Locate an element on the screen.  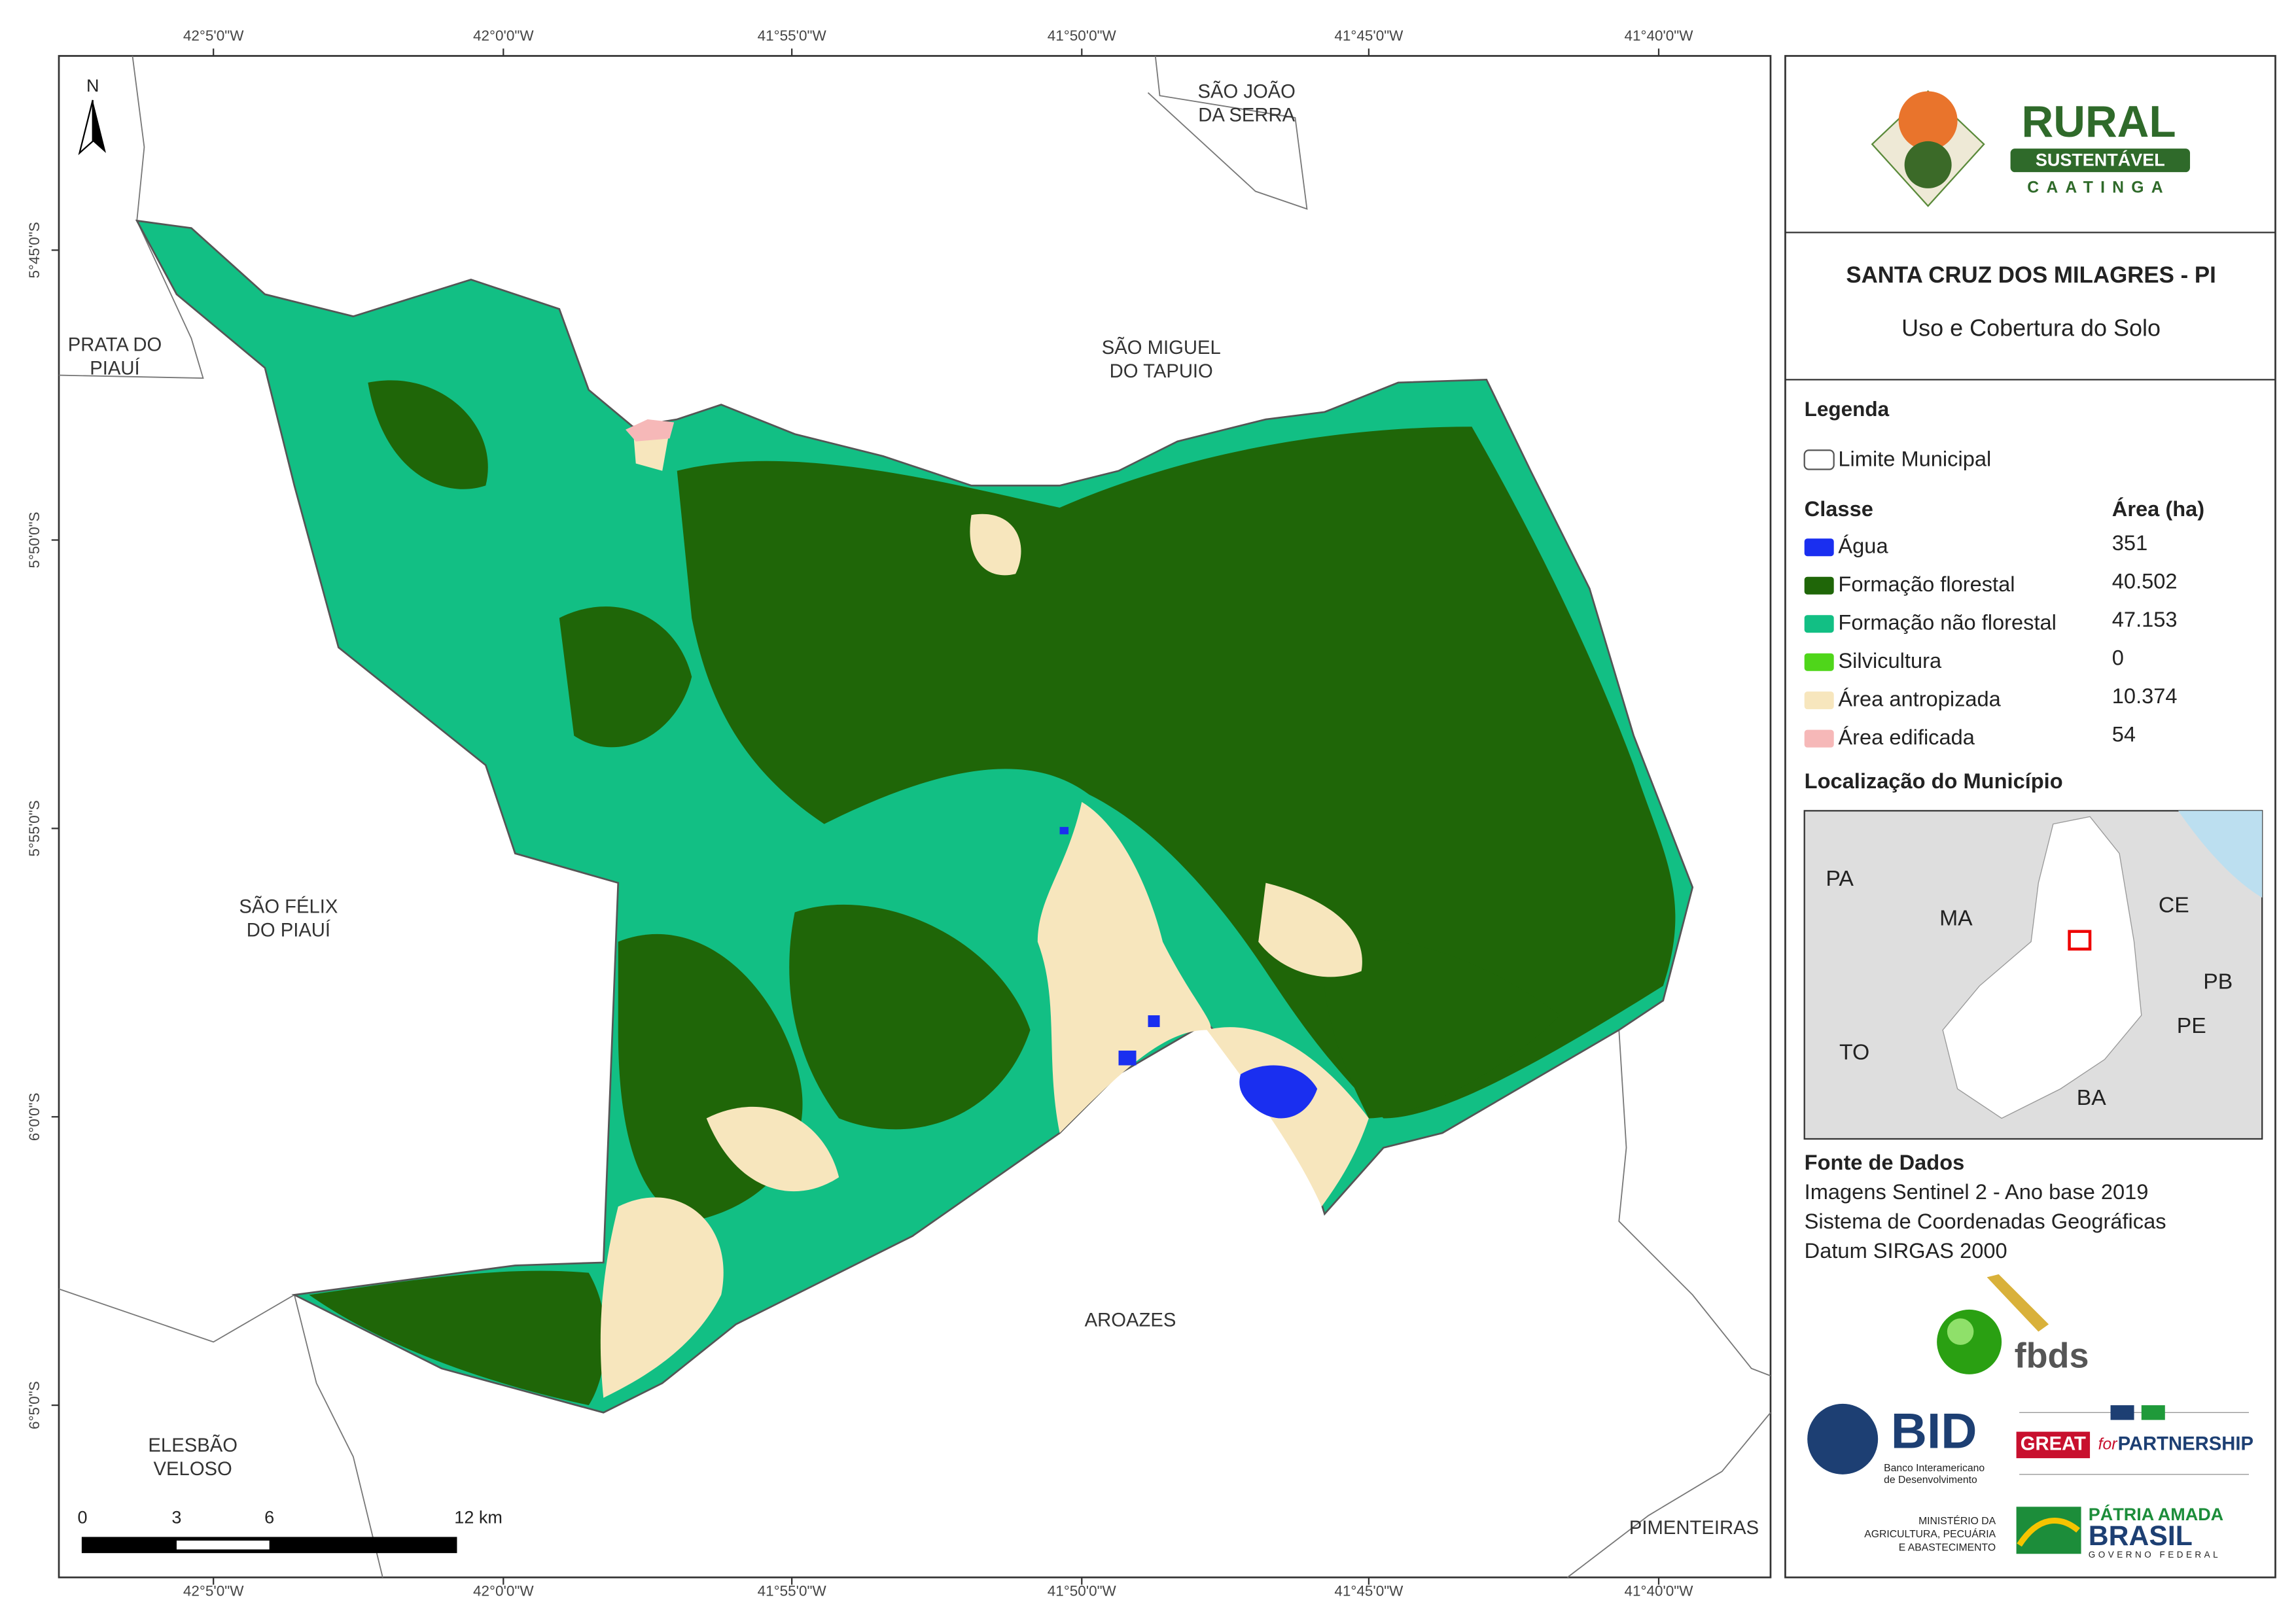
legend-label: Área antropizada is located at coordinates (1919, 698).